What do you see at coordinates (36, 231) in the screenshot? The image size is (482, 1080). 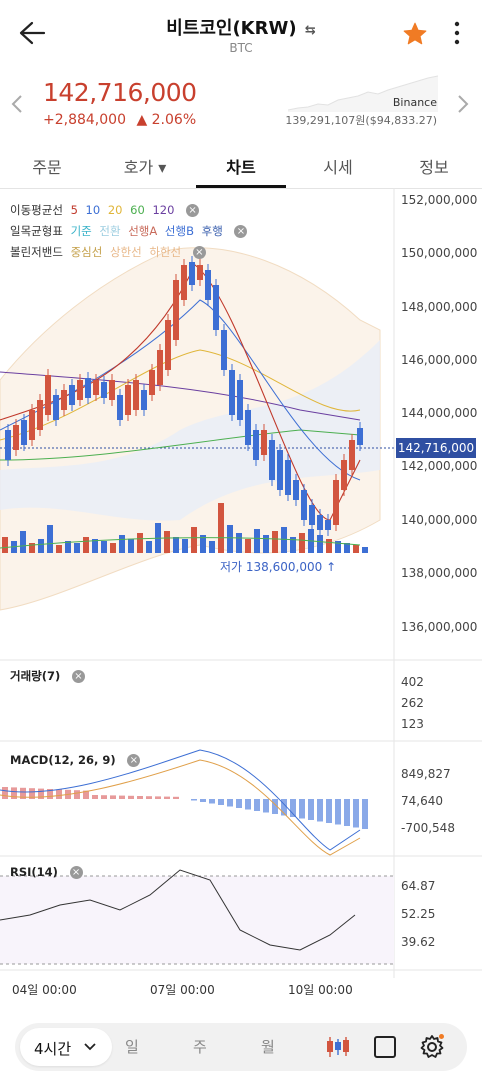 I see `ichimoku-legend-label: 일목균형표` at bounding box center [36, 231].